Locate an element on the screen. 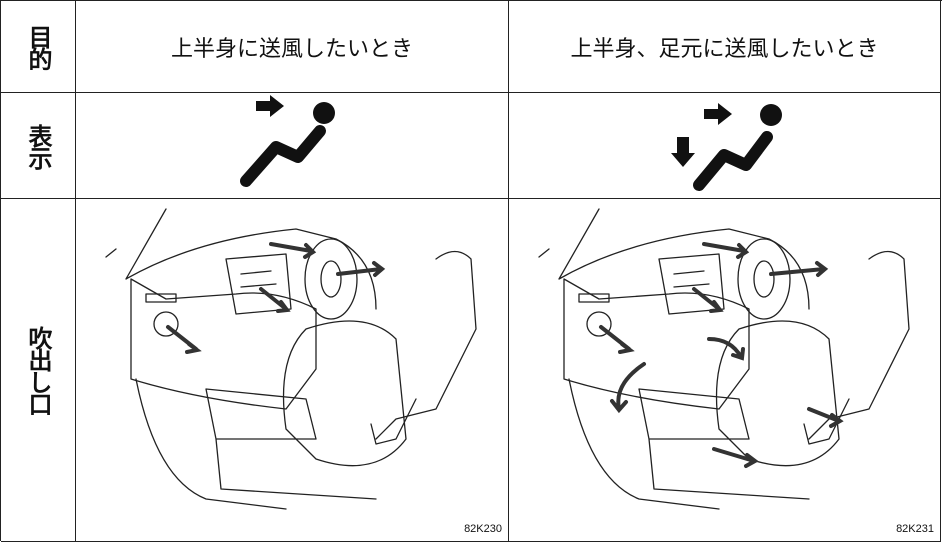  cell: 上半身に送風したいとき is located at coordinates (292, 47).